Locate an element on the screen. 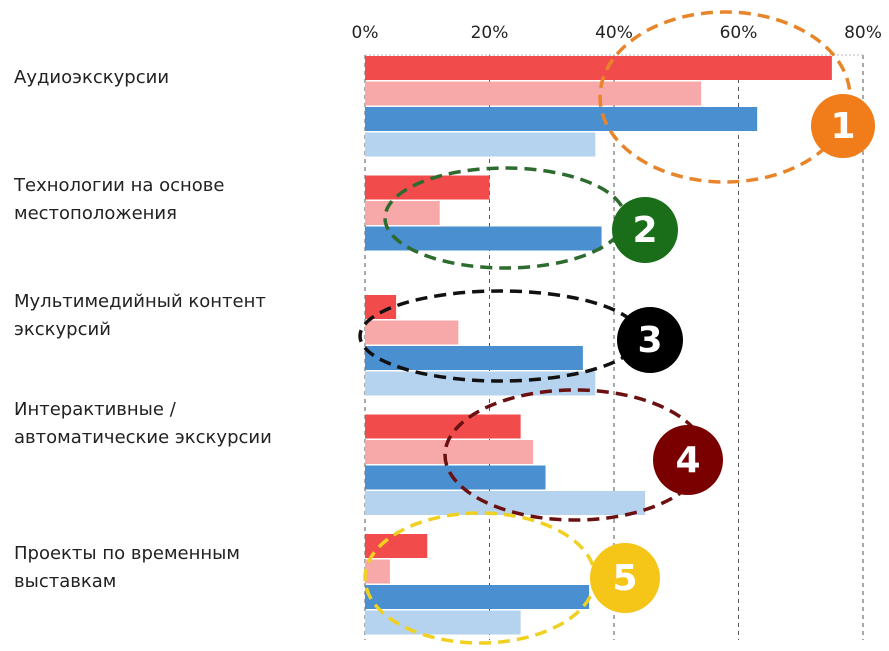 The width and height of the screenshot is (889, 651). annotation-number: 3 is located at coordinates (649, 340).